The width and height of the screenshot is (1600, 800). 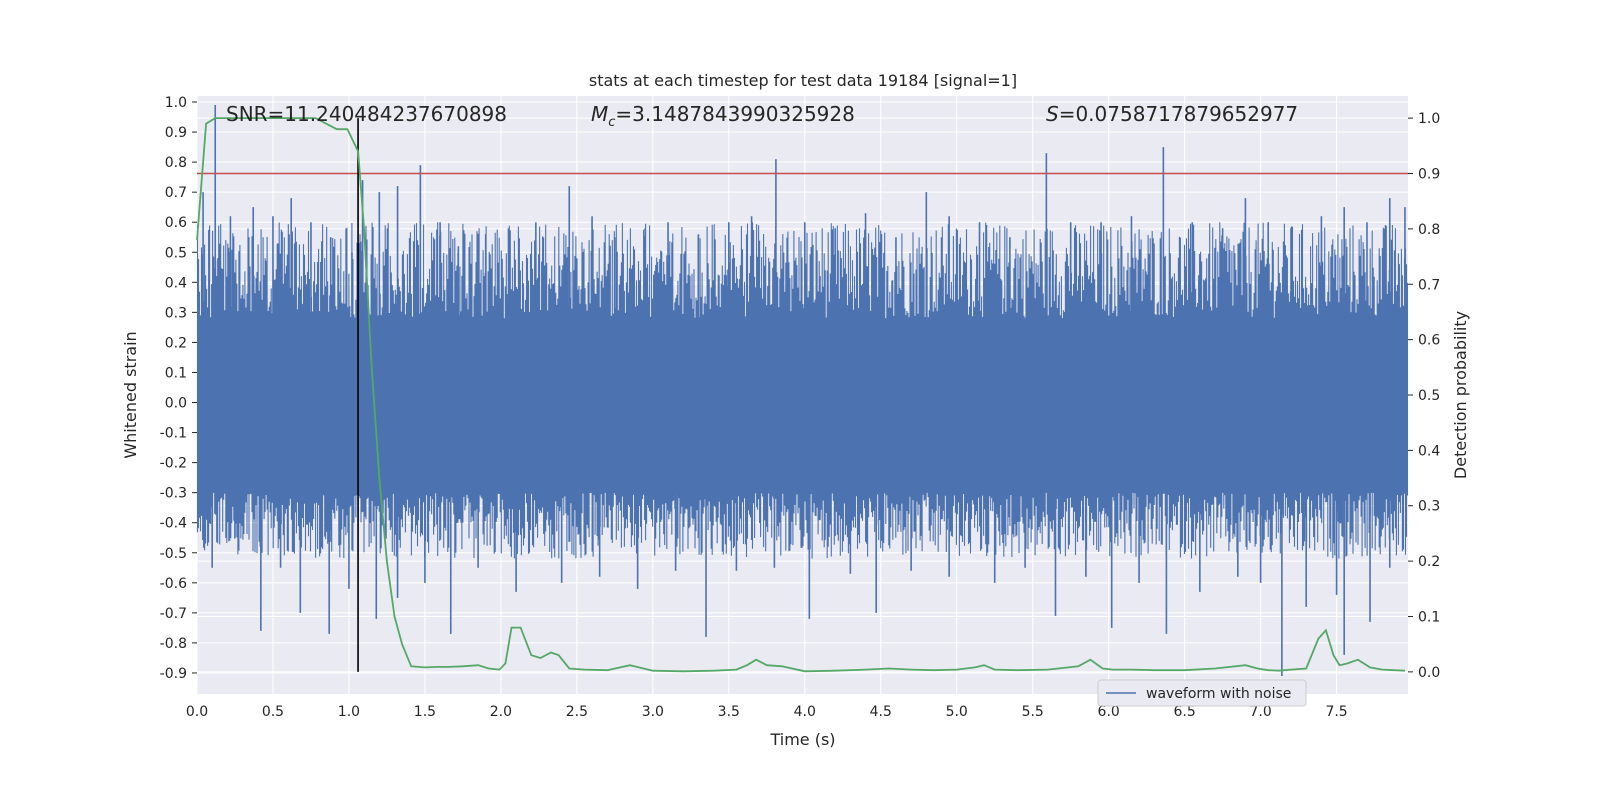 I want to click on y-tick-label: 0.2, so click(x=176, y=343).